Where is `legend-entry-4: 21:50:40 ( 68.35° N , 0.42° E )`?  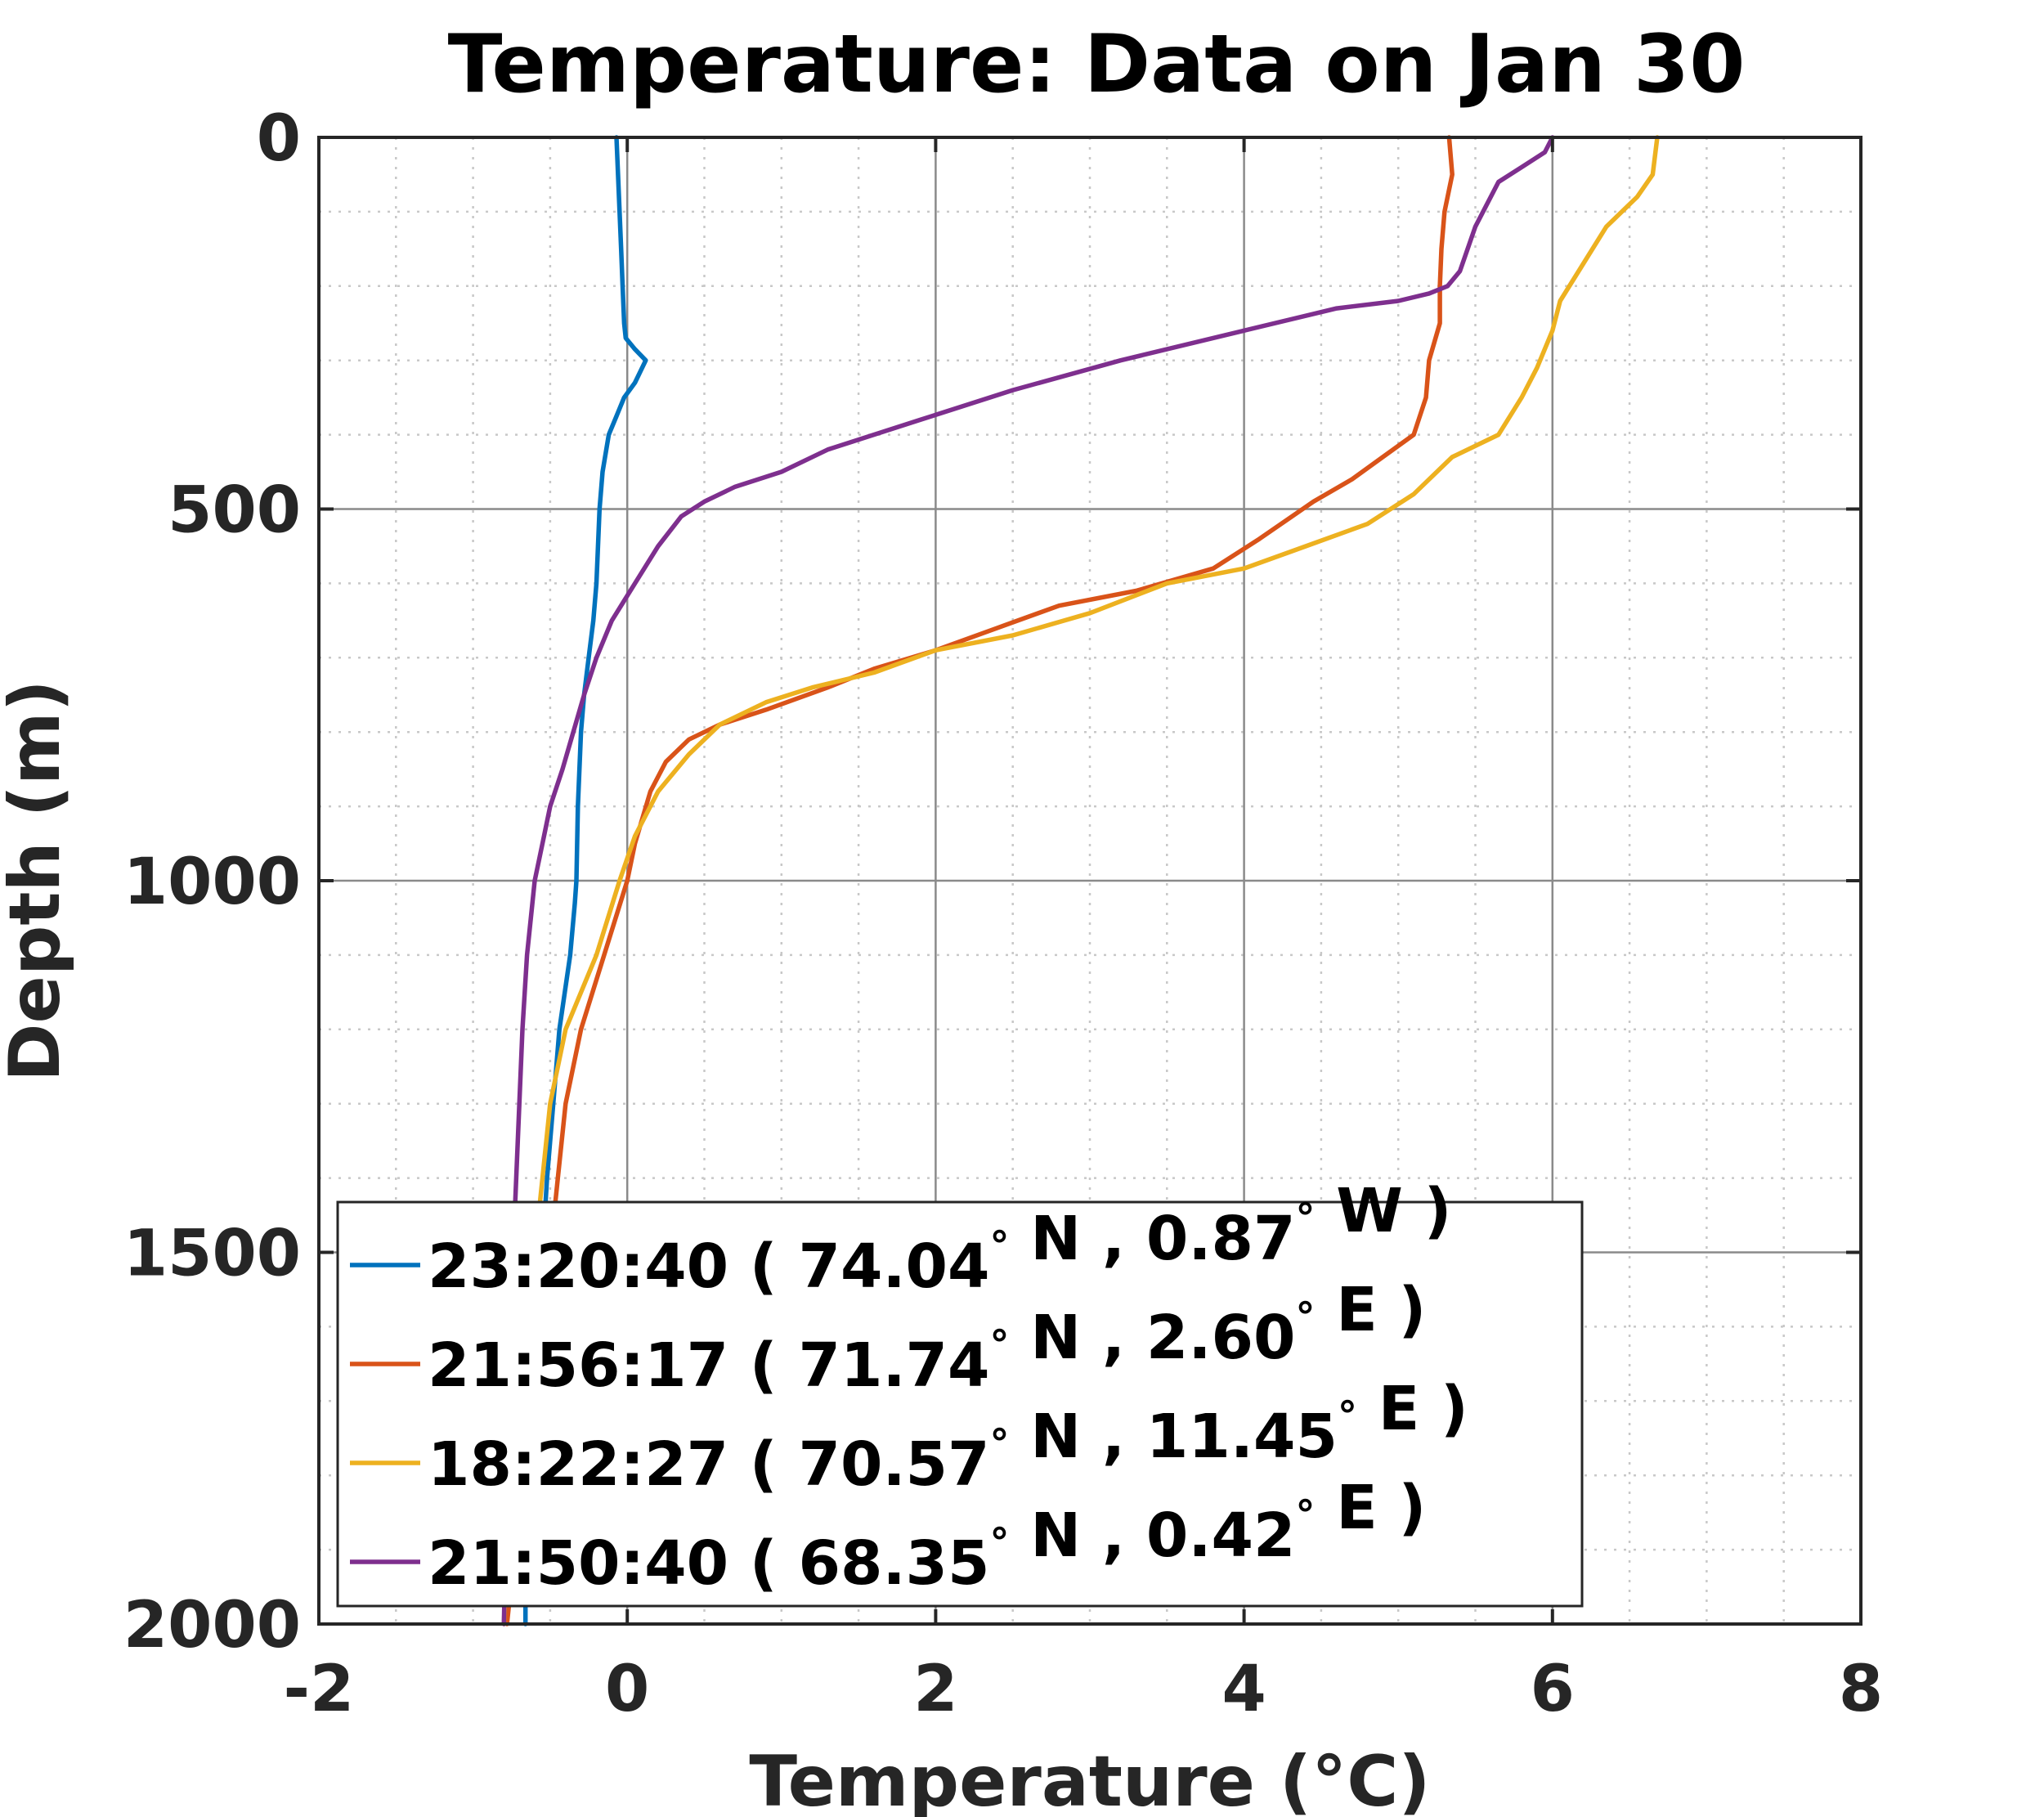
legend-entry-4: 21:50:40 ( 68.35° N , 0.42° E ) is located at coordinates (927, 1536).